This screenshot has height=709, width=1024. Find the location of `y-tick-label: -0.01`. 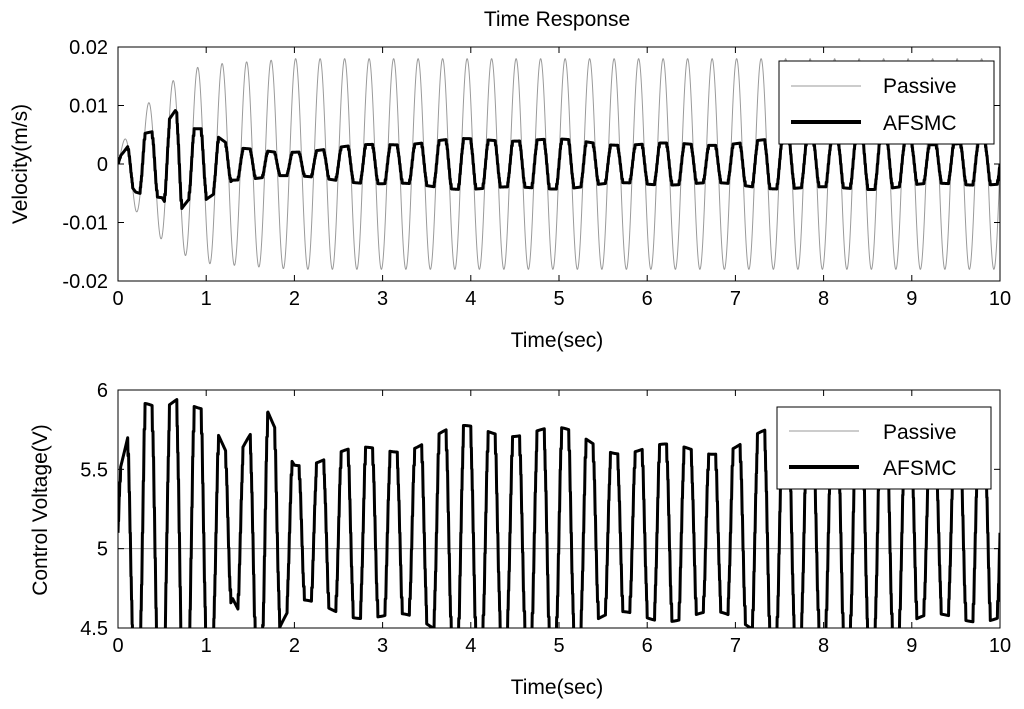

y-tick-label: -0.01 is located at coordinates (85, 224).